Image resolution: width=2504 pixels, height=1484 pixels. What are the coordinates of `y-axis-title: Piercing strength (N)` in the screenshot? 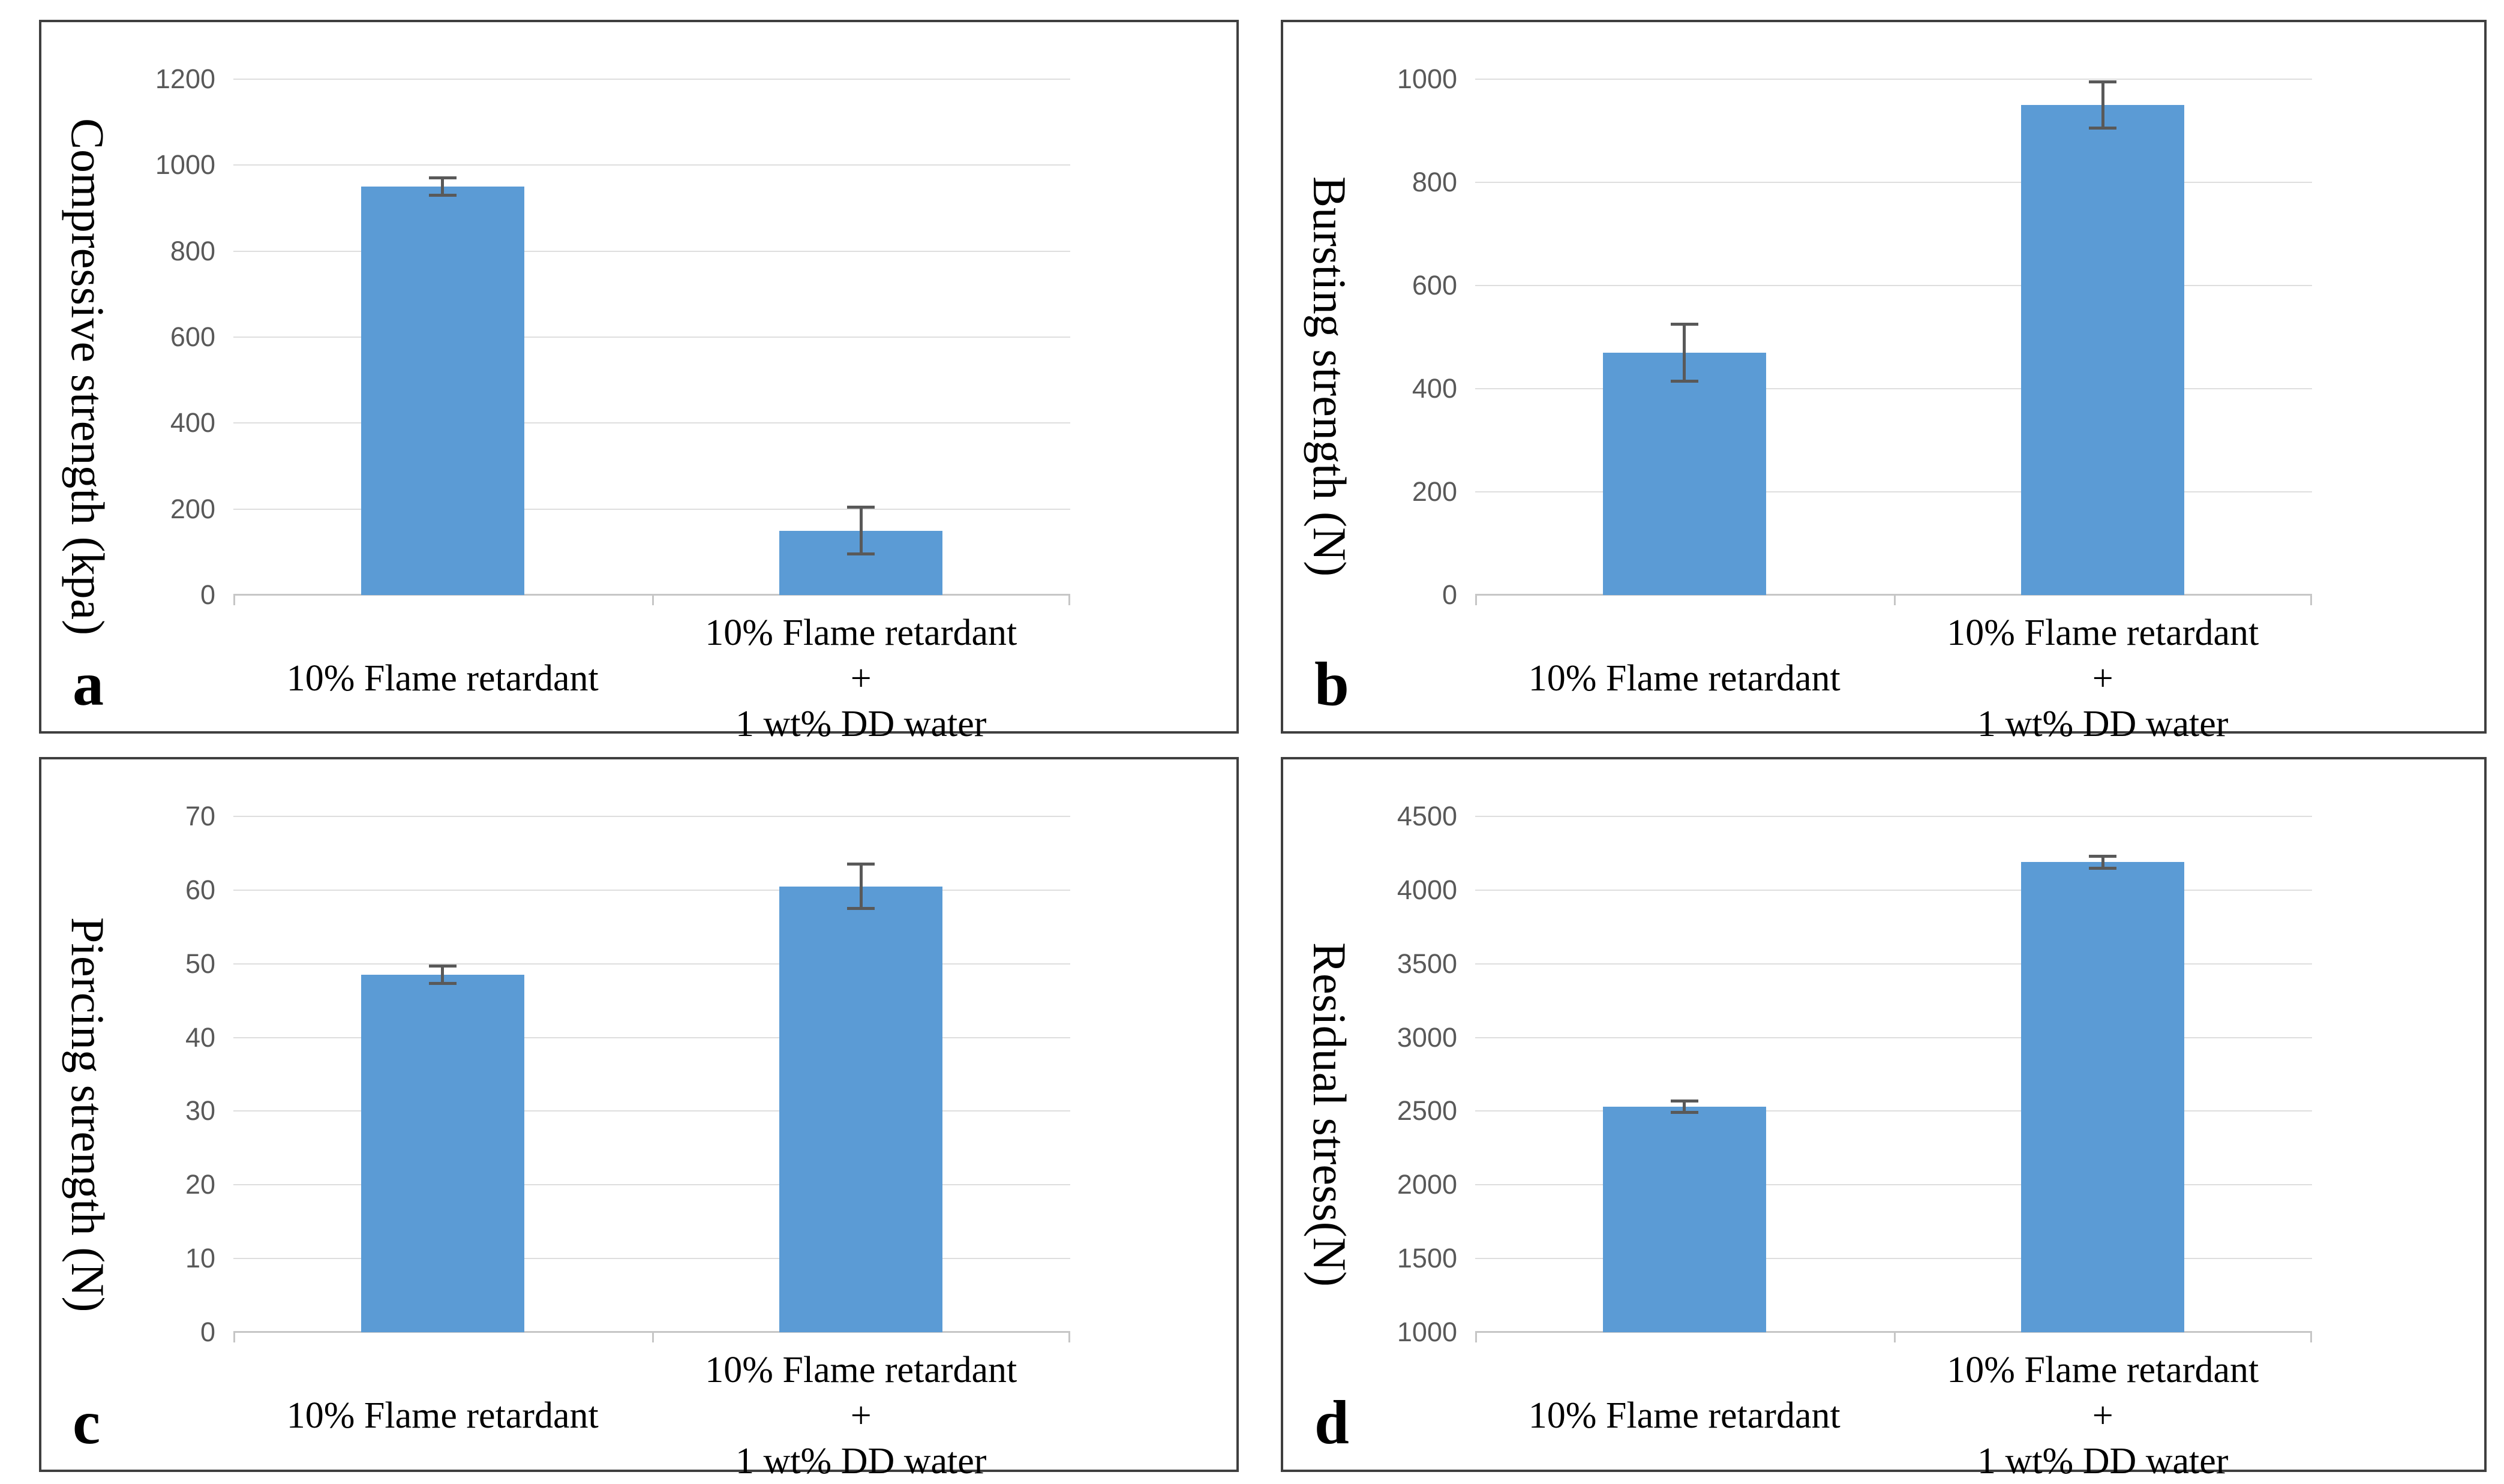 It's located at (88, 1114).